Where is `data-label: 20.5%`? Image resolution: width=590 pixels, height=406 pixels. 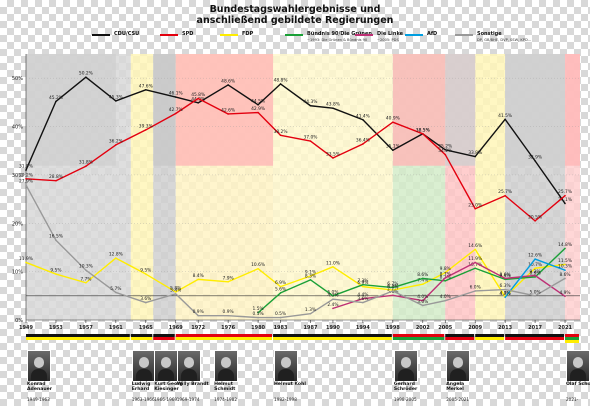 data-label: 20.5% is located at coordinates (535, 217).